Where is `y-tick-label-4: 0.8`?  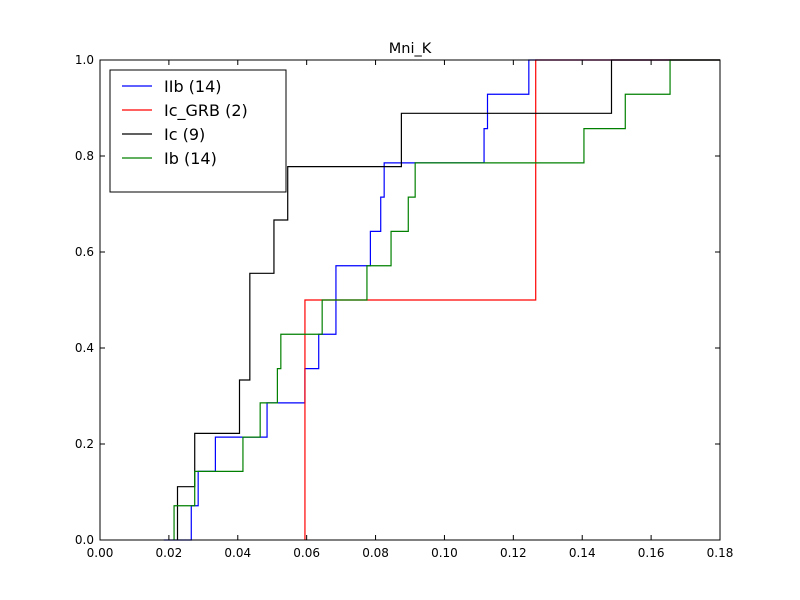 y-tick-label-4: 0.8 is located at coordinates (84, 156).